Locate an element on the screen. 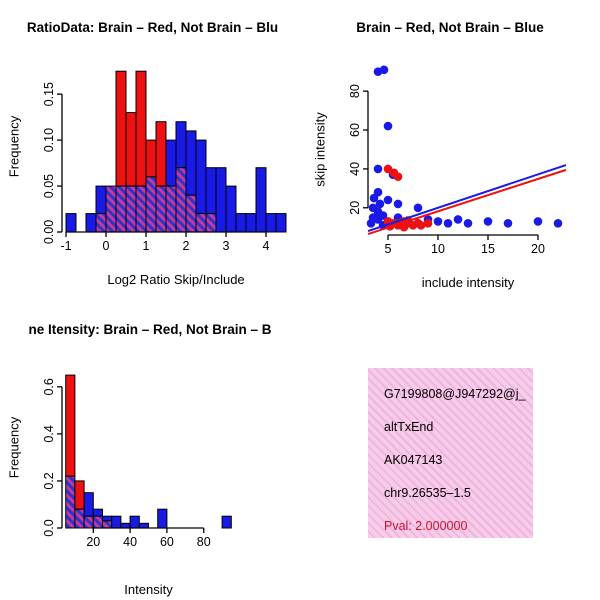 The width and height of the screenshot is (600, 600). x-tick-label: 40 is located at coordinates (130, 542).